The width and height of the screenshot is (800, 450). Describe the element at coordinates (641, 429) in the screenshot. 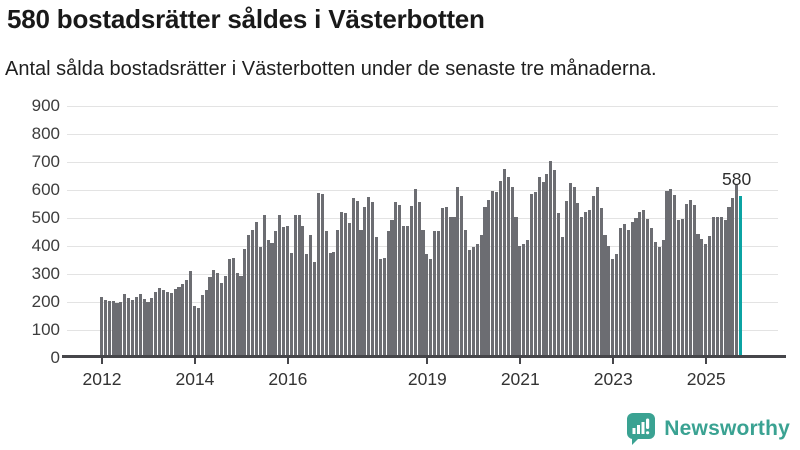

I see `newsworthy-logo-icon` at that location.